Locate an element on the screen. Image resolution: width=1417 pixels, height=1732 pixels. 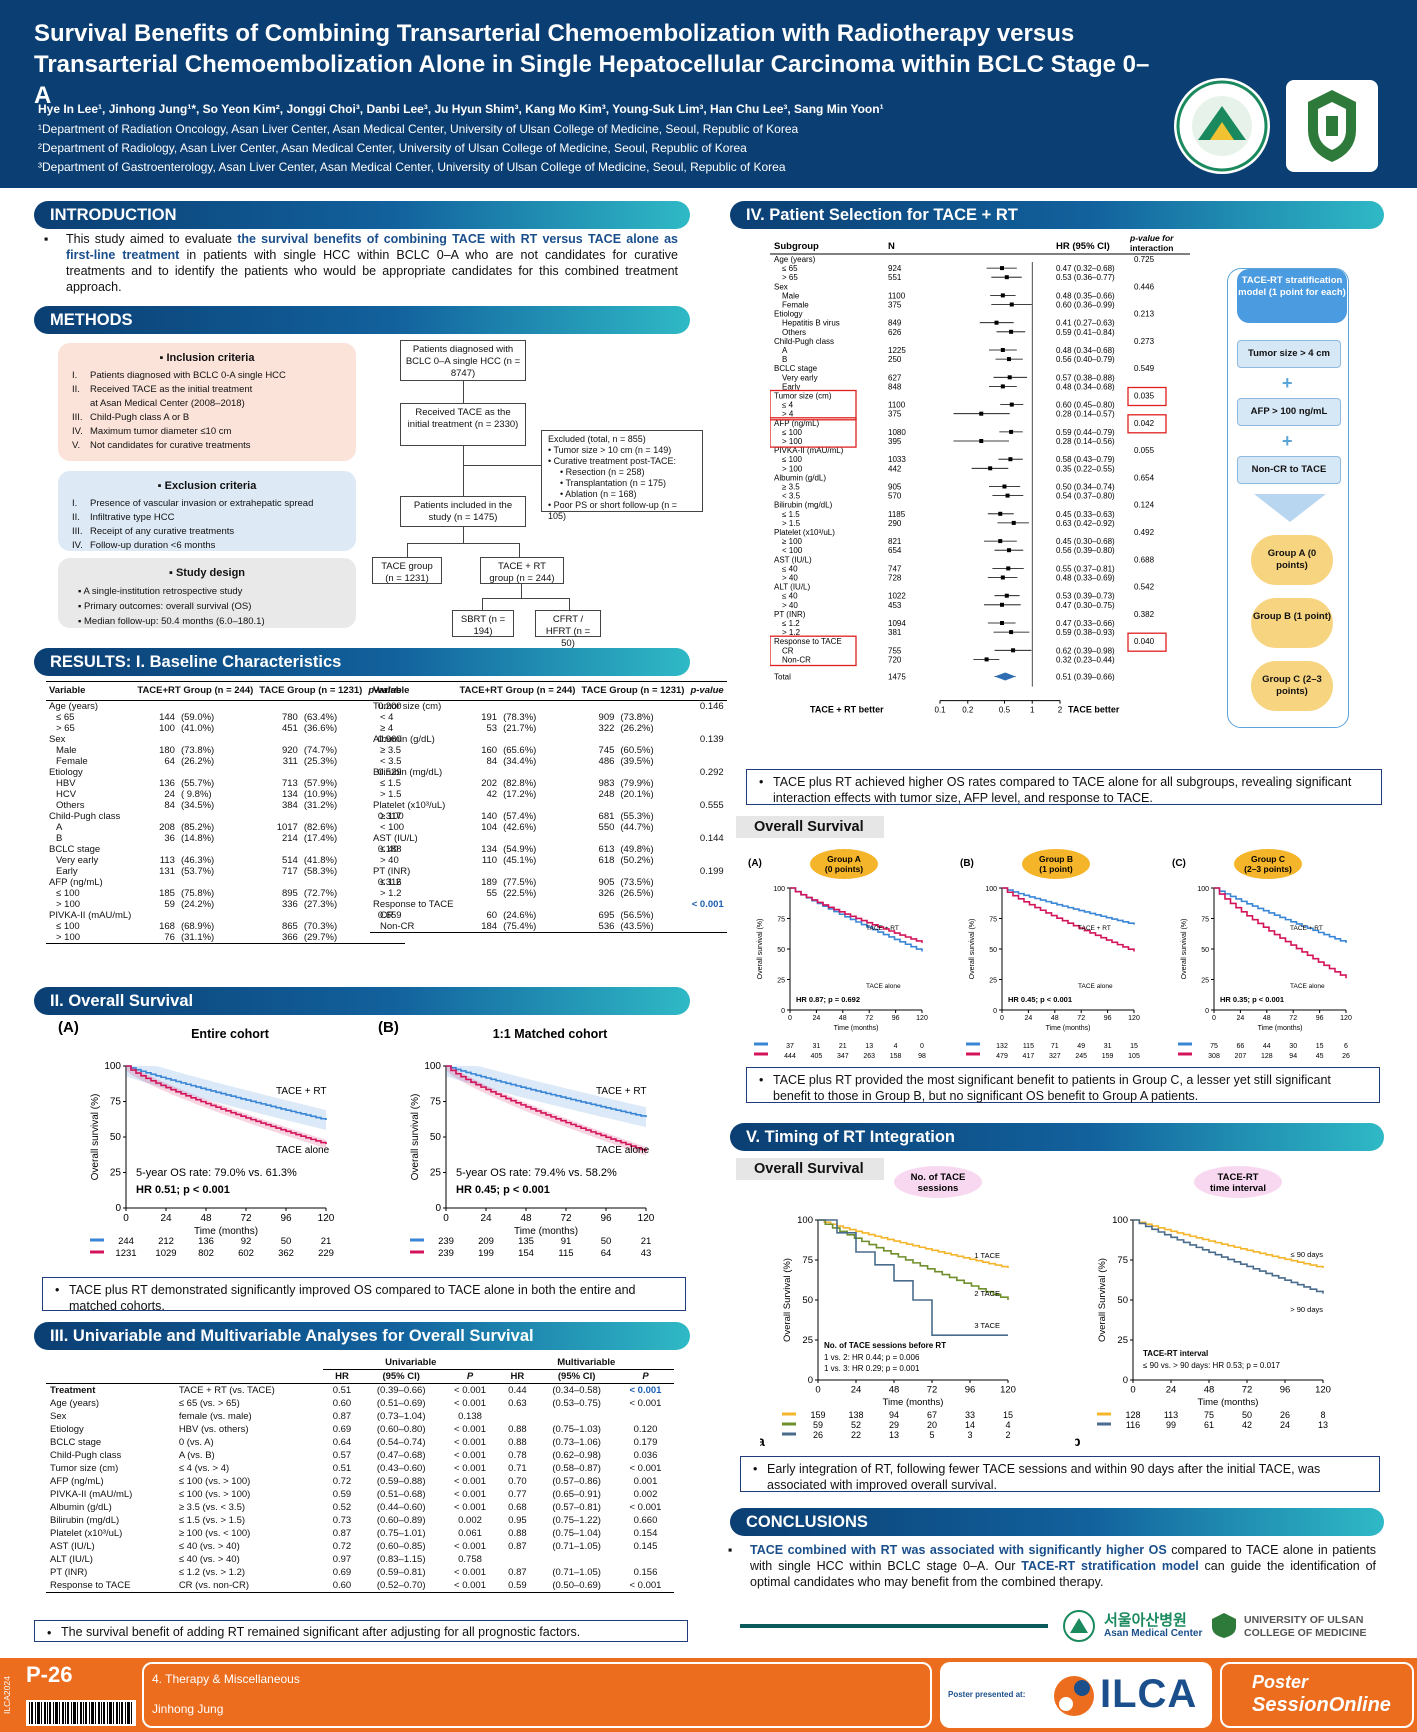
asan-korean-name: 서울아산병원 is located at coordinates (1145, 1620).